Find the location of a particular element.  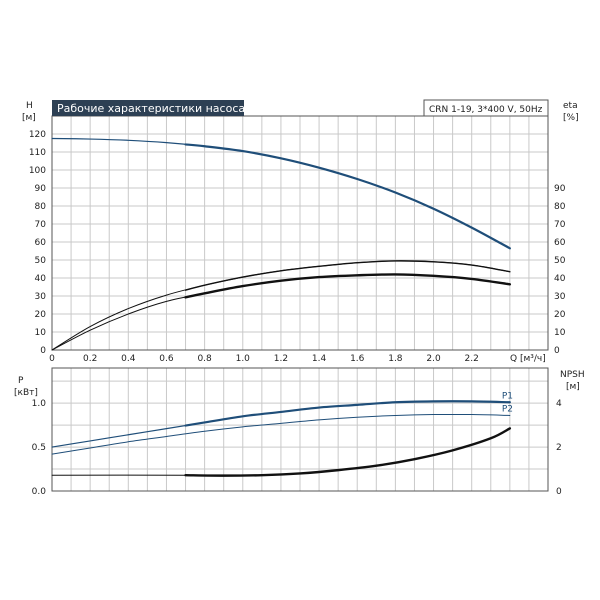

eta-tick-label: 70 is located at coordinates (560, 225).